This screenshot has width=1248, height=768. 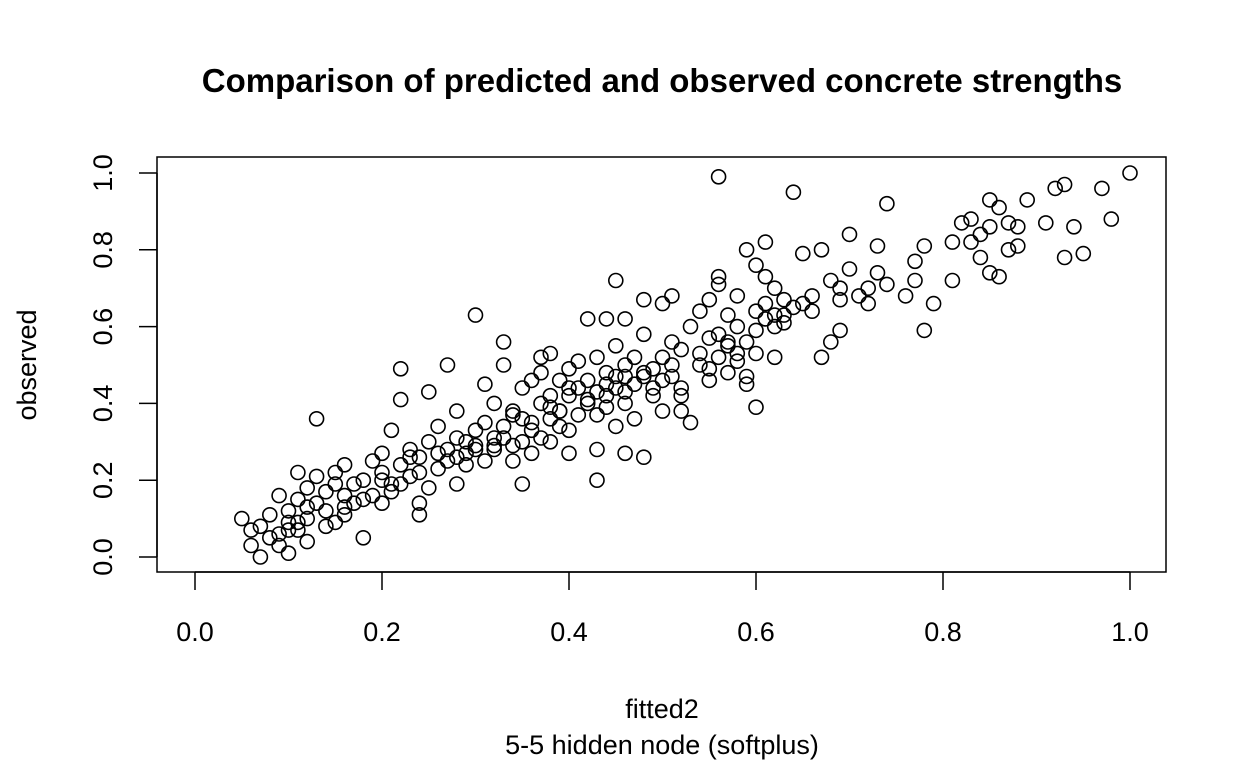 I want to click on y-tick-label: 0.8, so click(x=103, y=250).